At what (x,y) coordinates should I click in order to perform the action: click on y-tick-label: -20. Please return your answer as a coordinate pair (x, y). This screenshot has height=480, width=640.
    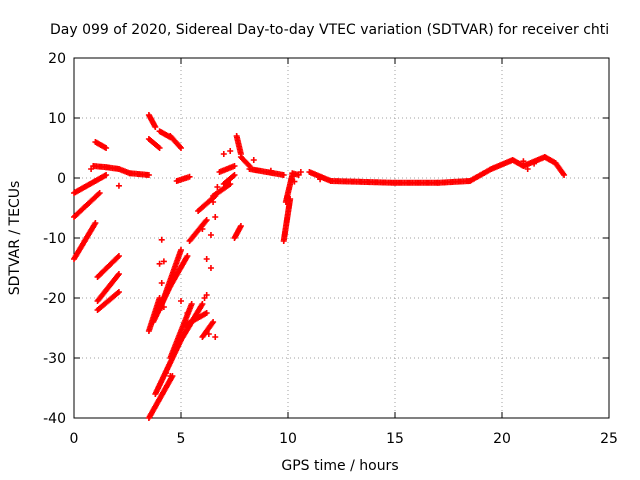
    Looking at the image, I should click on (54, 299).